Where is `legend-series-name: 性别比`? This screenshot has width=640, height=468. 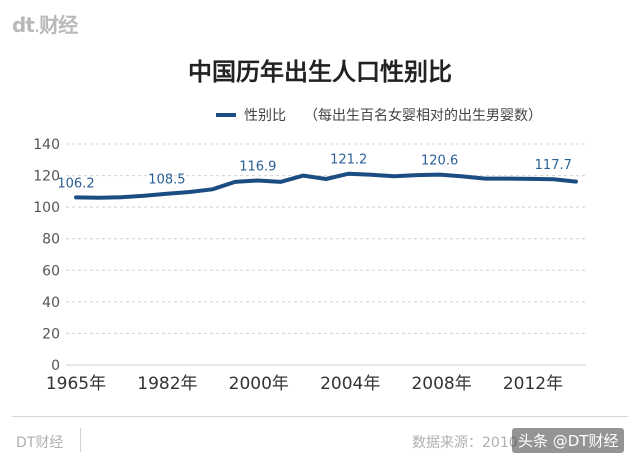 legend-series-name: 性别比 is located at coordinates (265, 116).